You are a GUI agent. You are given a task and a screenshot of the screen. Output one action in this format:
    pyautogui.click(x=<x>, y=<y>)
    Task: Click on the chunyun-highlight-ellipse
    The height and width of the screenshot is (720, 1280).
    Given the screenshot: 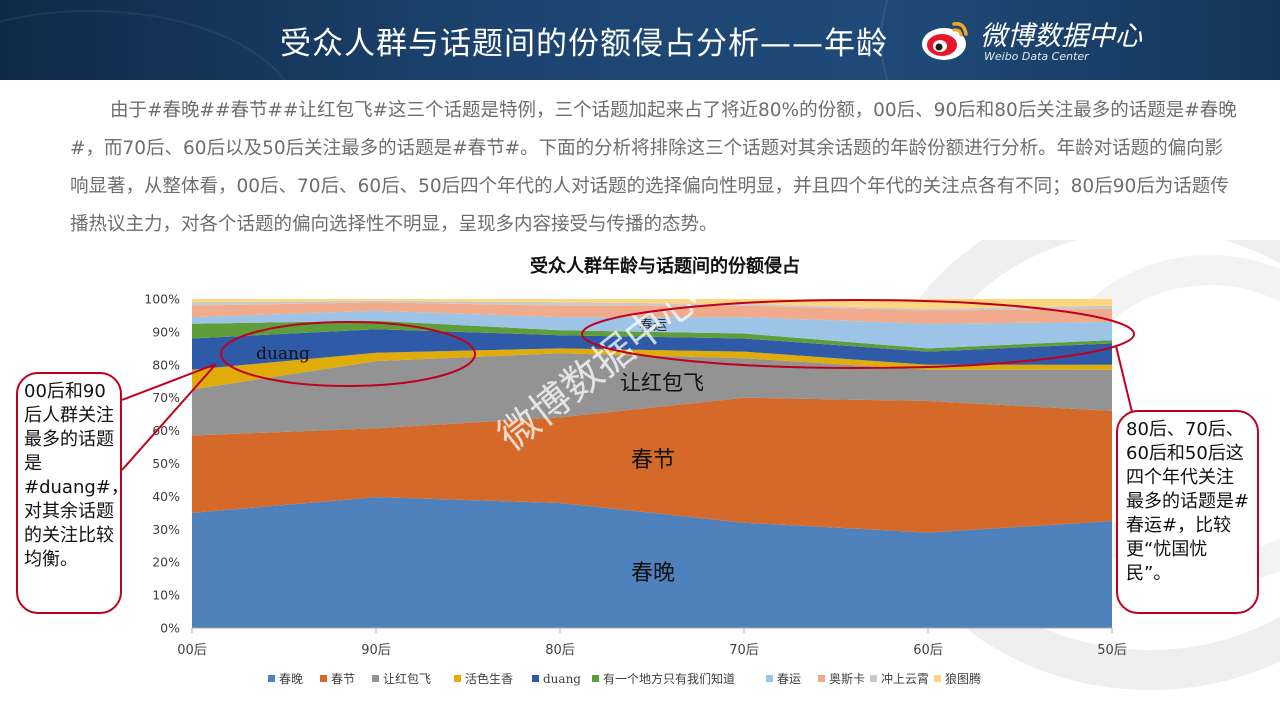 What is the action you would take?
    pyautogui.click(x=858, y=334)
    